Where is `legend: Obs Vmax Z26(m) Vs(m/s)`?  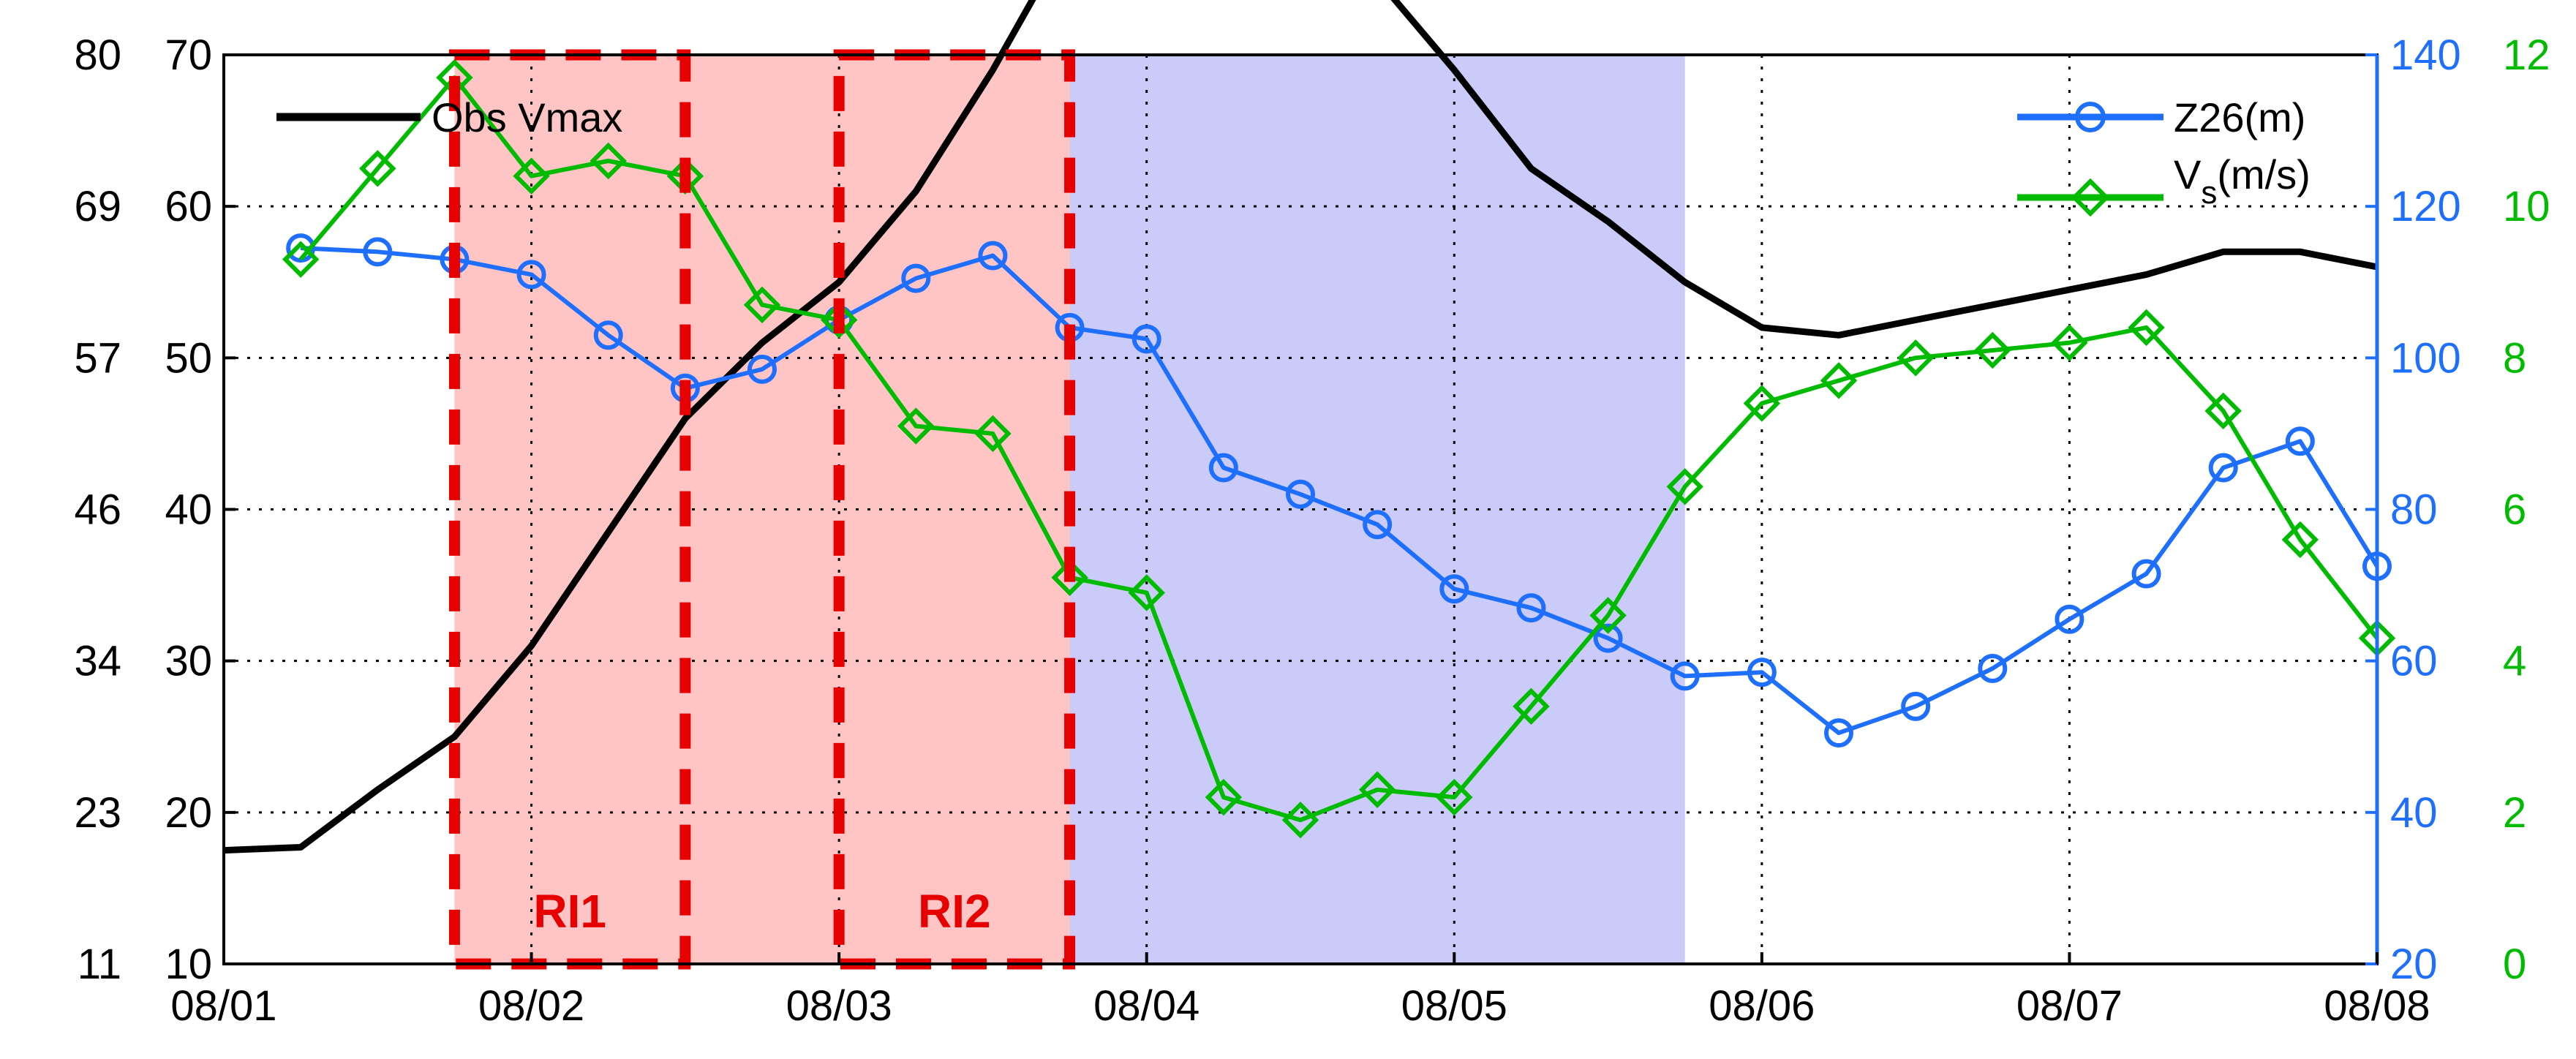
legend: Obs Vmax Z26(m) Vs(m/s) is located at coordinates (1293, 156).